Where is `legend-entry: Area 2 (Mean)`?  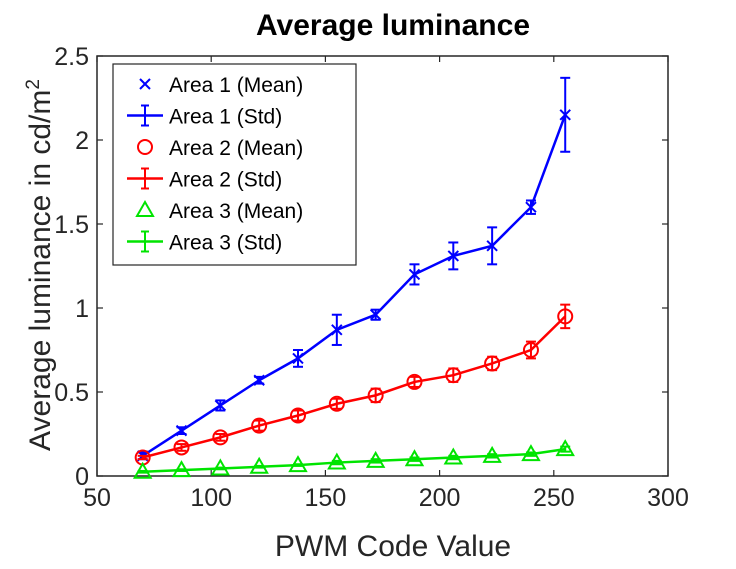 legend-entry: Area 2 (Mean) is located at coordinates (220, 148).